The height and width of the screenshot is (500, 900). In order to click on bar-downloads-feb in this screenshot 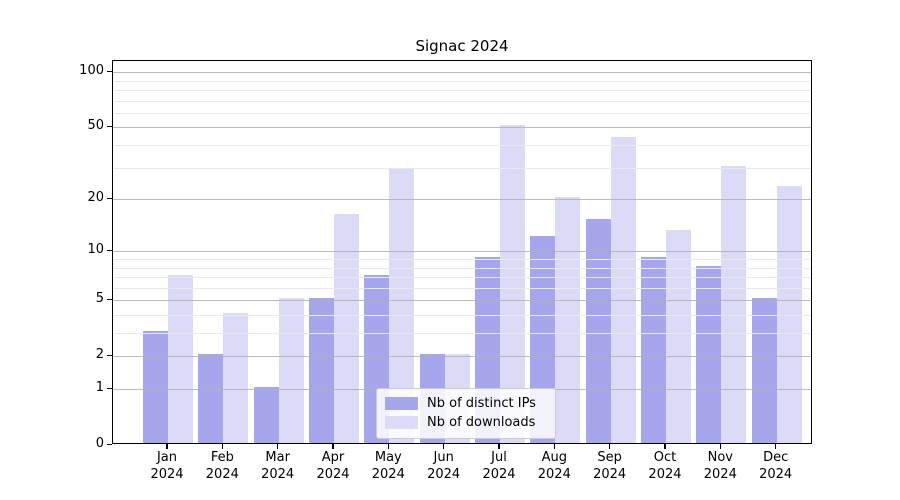, I will do `click(236, 378)`.